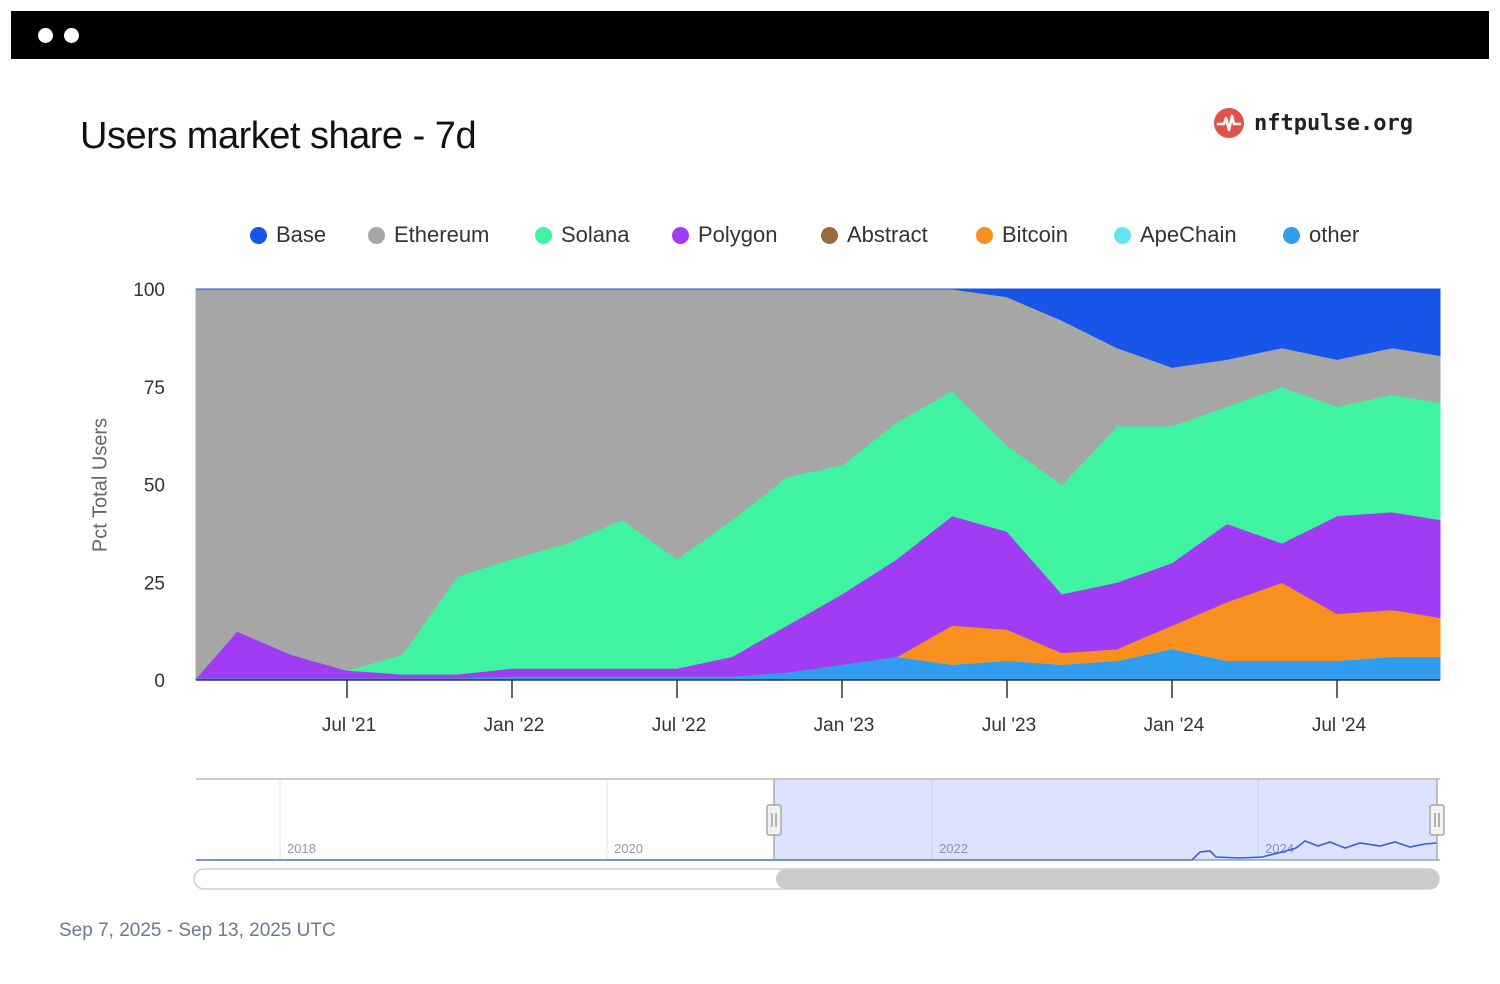 This screenshot has height=984, width=1500. Describe the element at coordinates (1339, 725) in the screenshot. I see `x-tick-label: Jul '24` at that location.